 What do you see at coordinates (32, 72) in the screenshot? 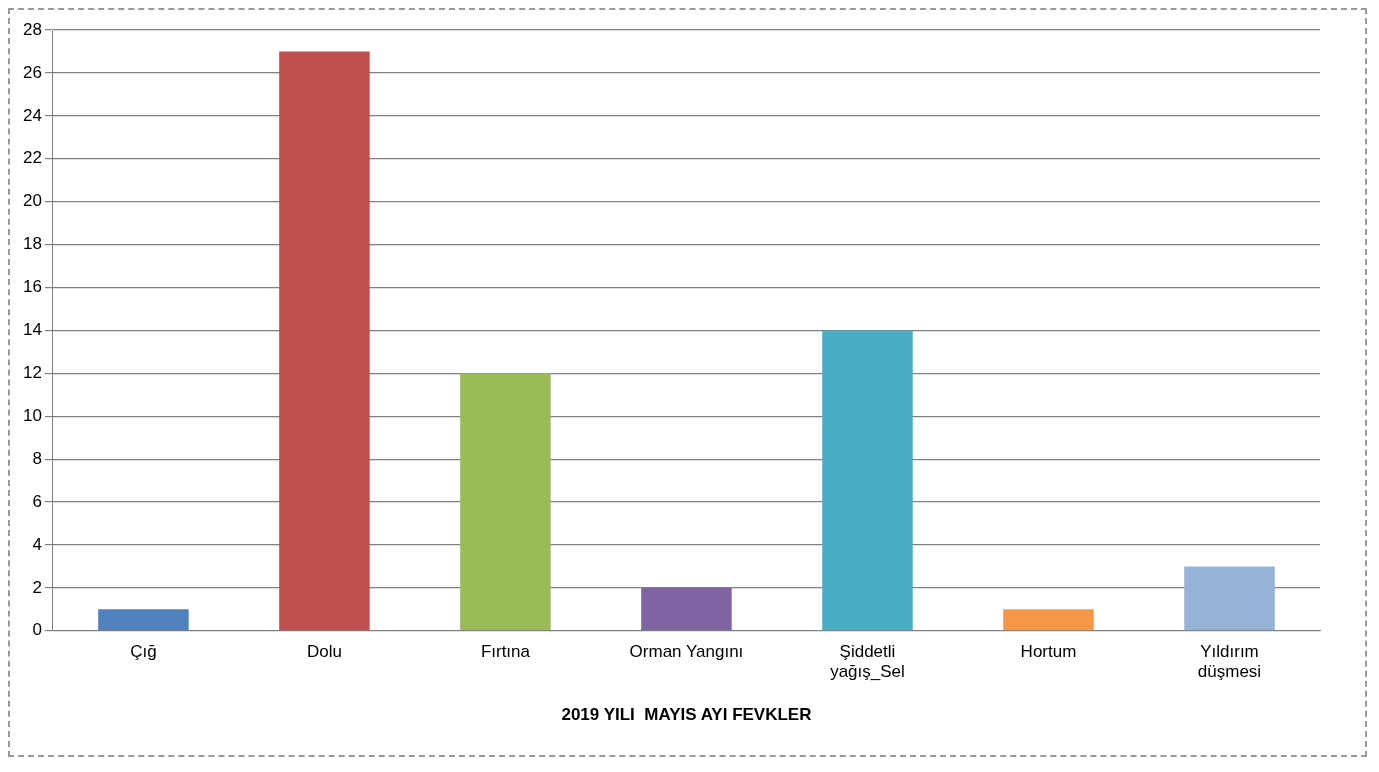
I see `y-tick-label: 26` at bounding box center [32, 72].